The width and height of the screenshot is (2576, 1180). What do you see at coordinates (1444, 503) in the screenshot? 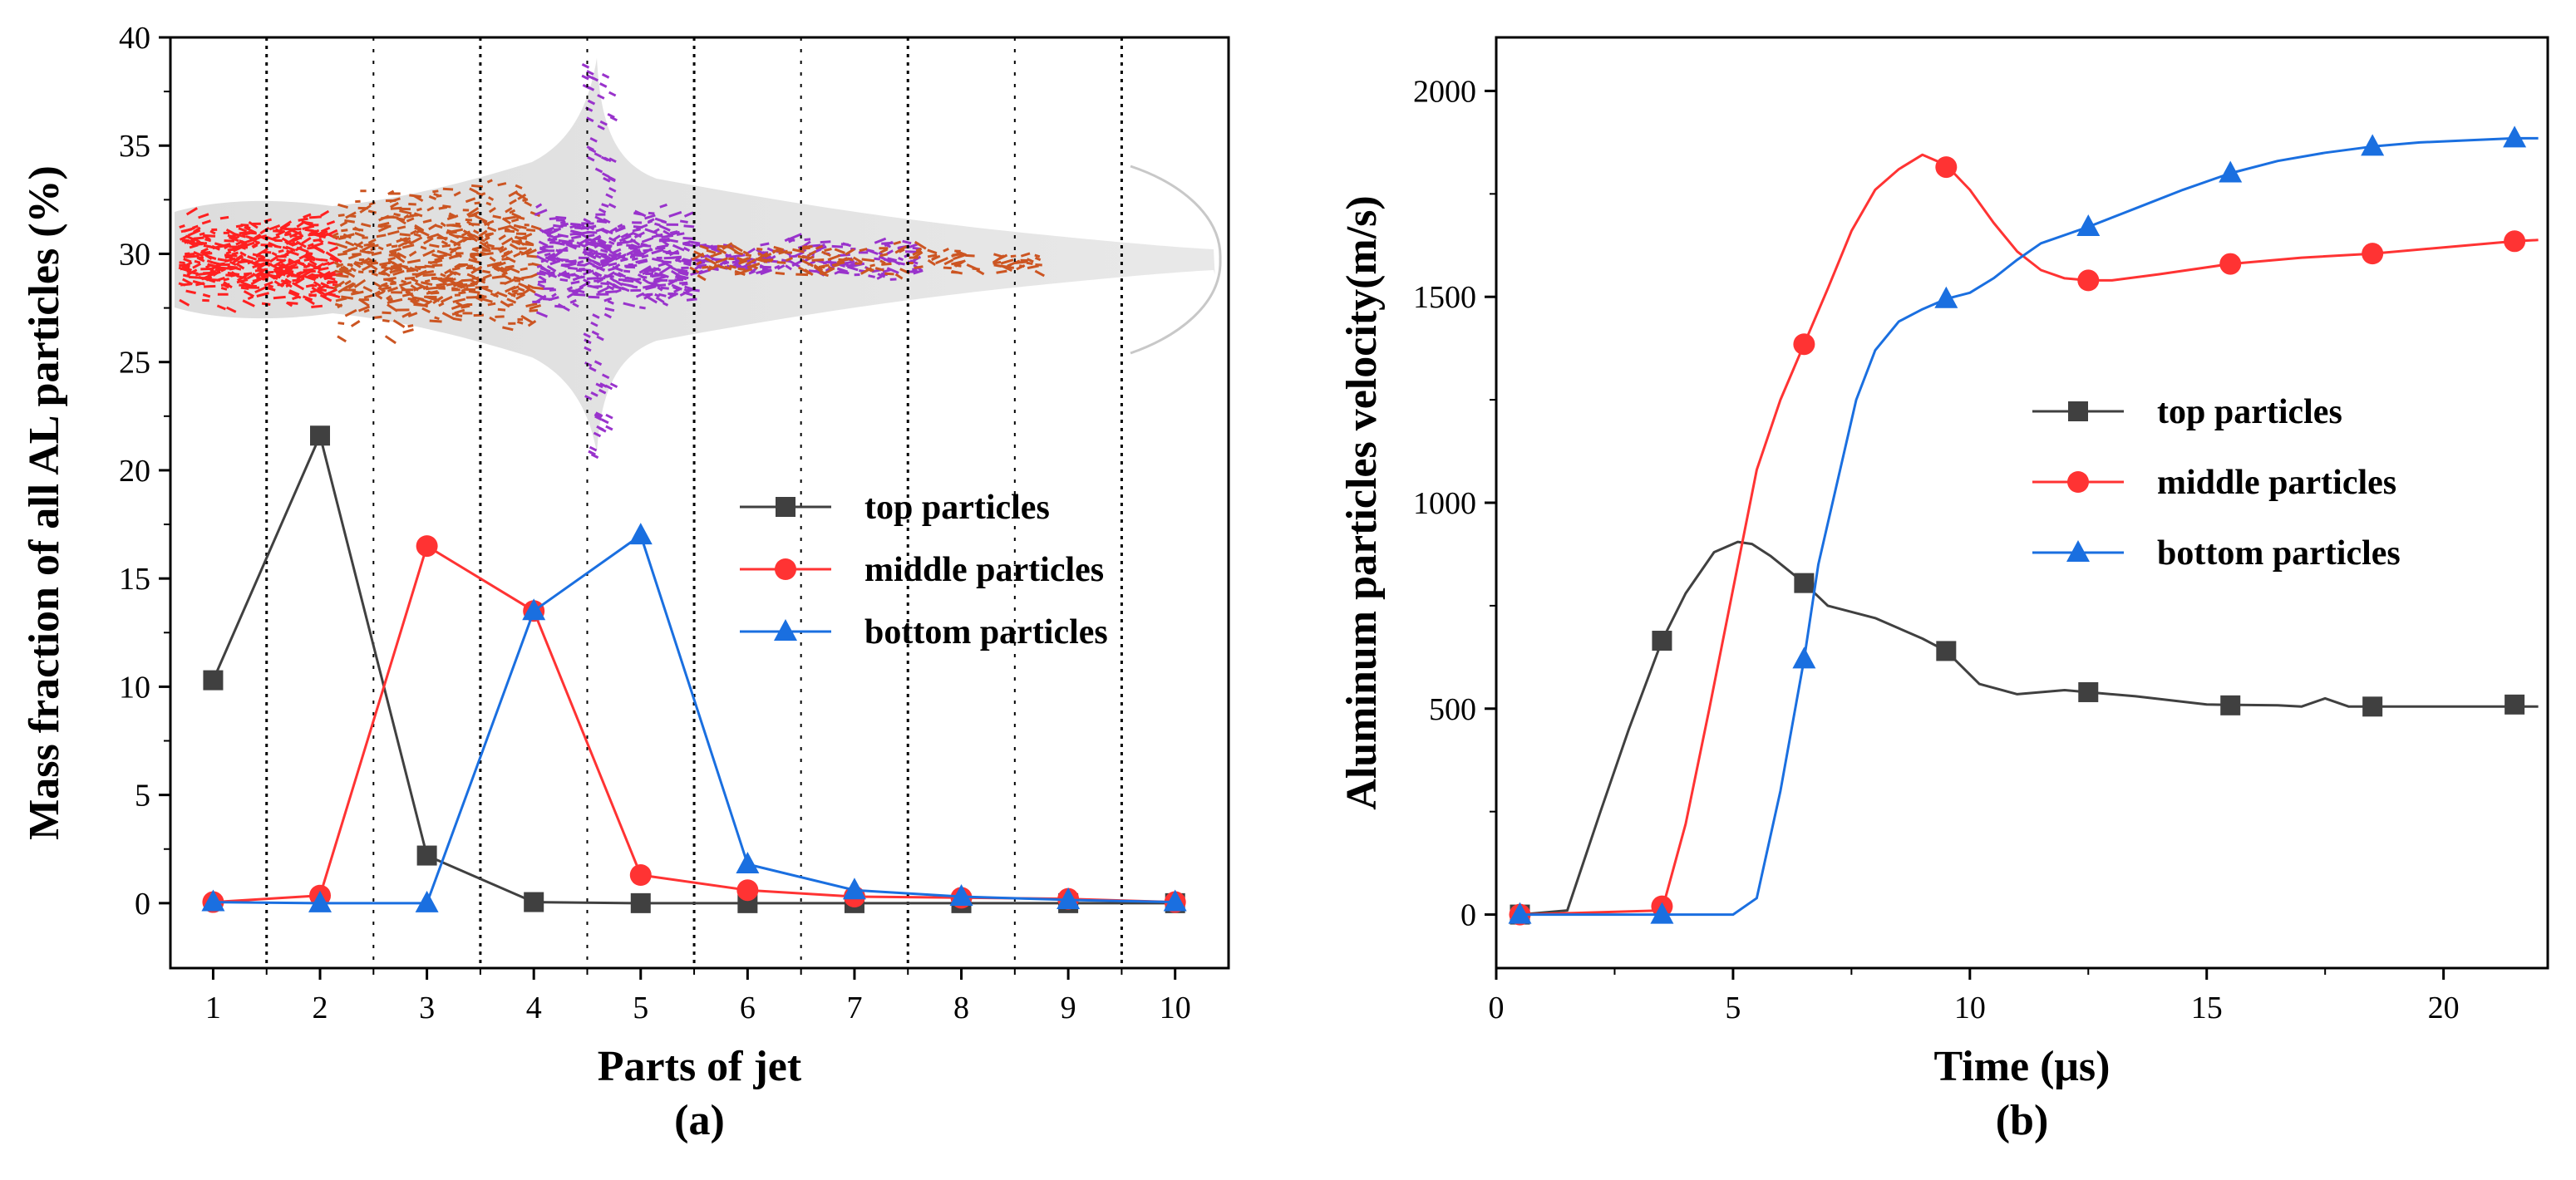
I see `y-tick-label: 1000` at bounding box center [1444, 503].